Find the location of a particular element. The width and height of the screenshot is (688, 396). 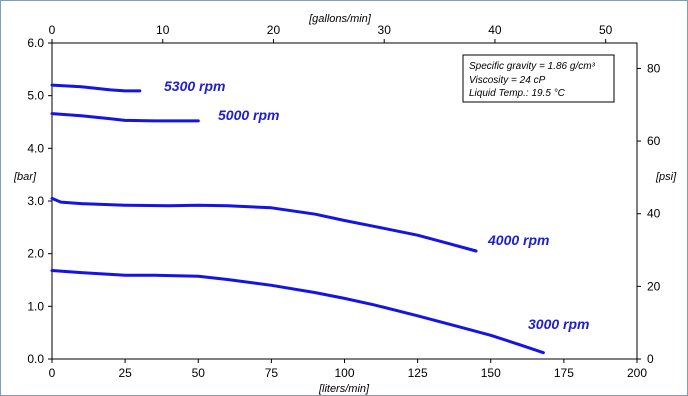

series-label-4000: 4000 rpm is located at coordinates (518, 240).